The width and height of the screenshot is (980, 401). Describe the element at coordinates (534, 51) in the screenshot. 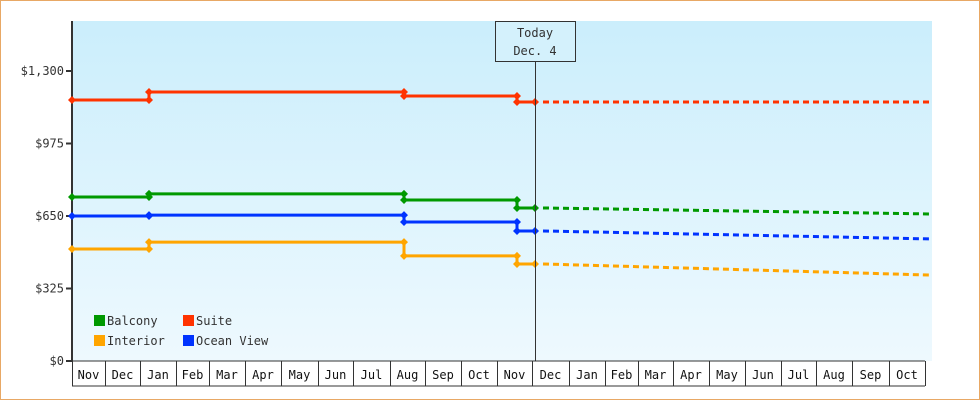

I see `today-date: Dec. 4` at that location.